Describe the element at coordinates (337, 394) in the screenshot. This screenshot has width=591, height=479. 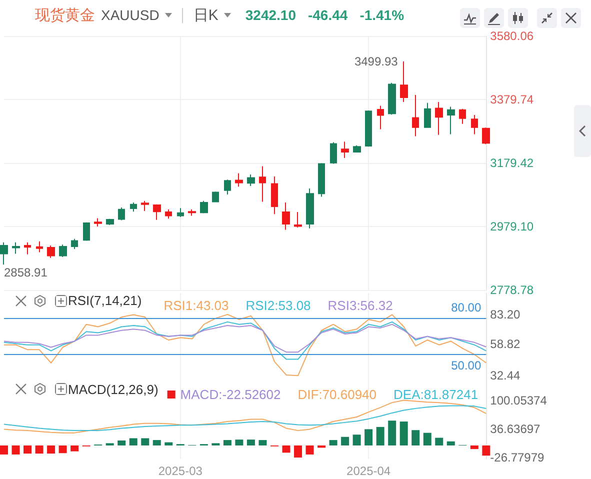
I see `series-label: DIF:70.60940` at that location.